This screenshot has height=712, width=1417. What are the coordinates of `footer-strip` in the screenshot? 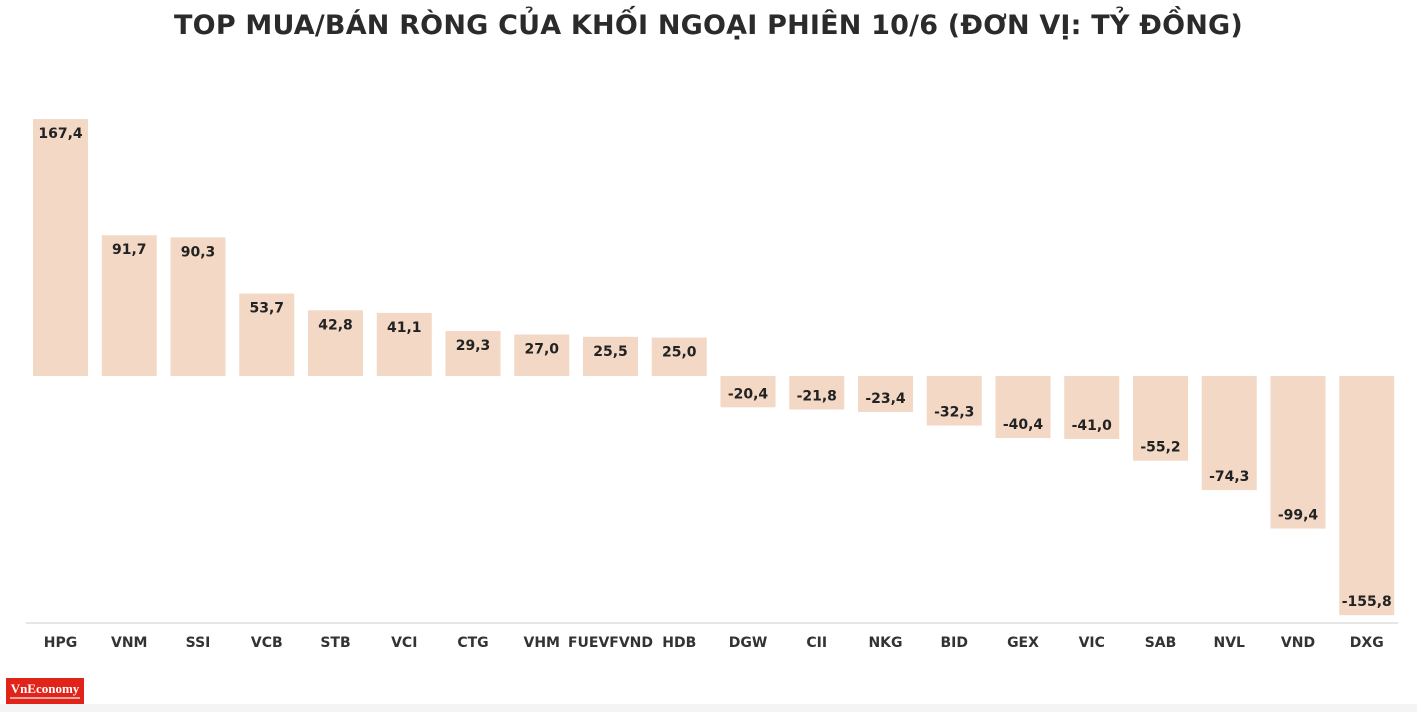 It's located at (708, 708).